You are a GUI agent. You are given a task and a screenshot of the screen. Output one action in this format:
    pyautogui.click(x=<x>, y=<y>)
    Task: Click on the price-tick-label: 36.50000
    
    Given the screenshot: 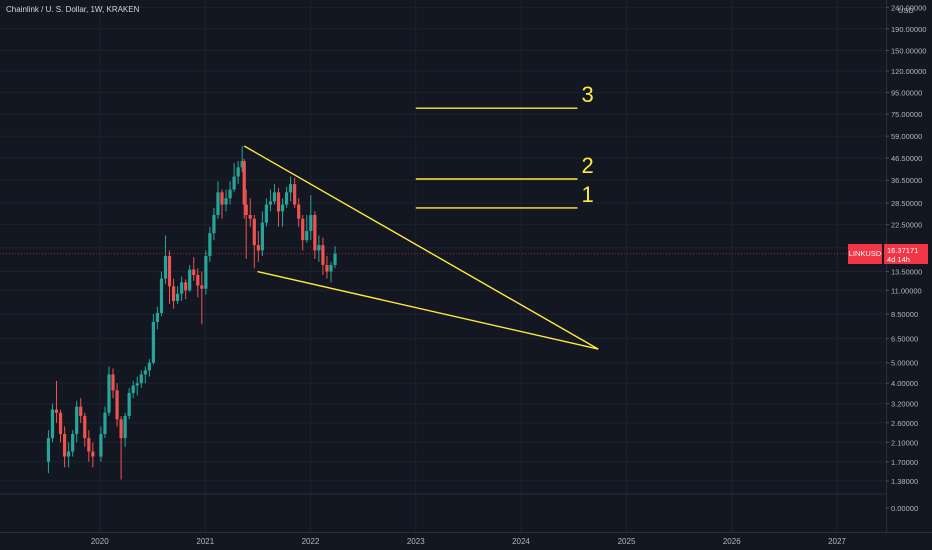 What is the action you would take?
    pyautogui.click(x=906, y=180)
    